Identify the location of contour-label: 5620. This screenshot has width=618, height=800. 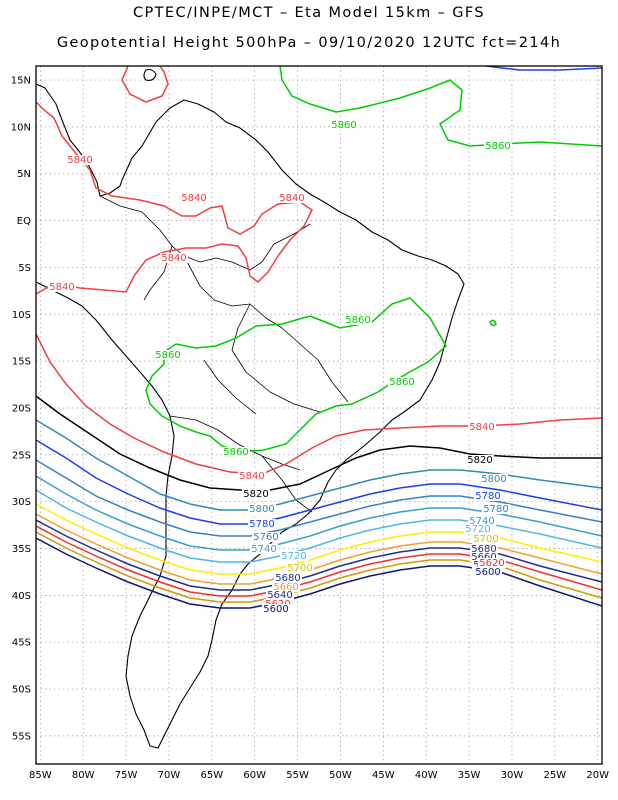
(491, 563).